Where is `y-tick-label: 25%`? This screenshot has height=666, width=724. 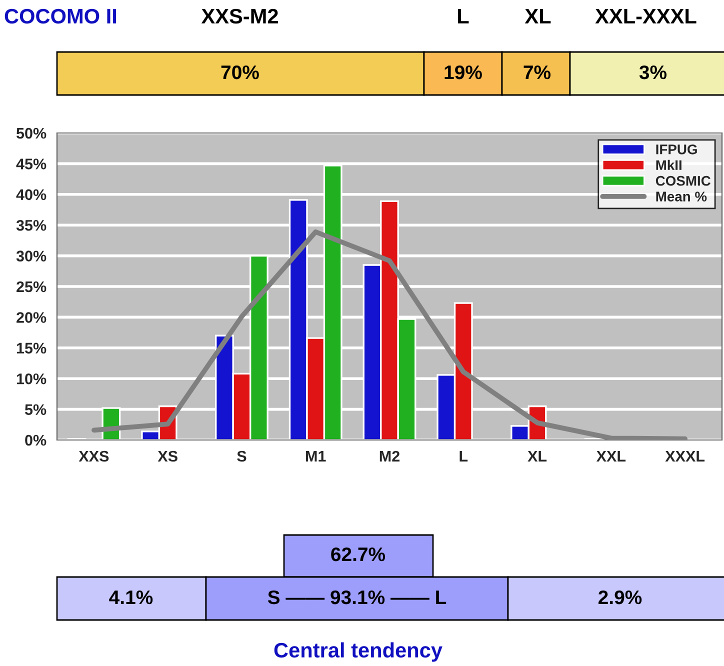 y-tick-label: 25% is located at coordinates (31, 286).